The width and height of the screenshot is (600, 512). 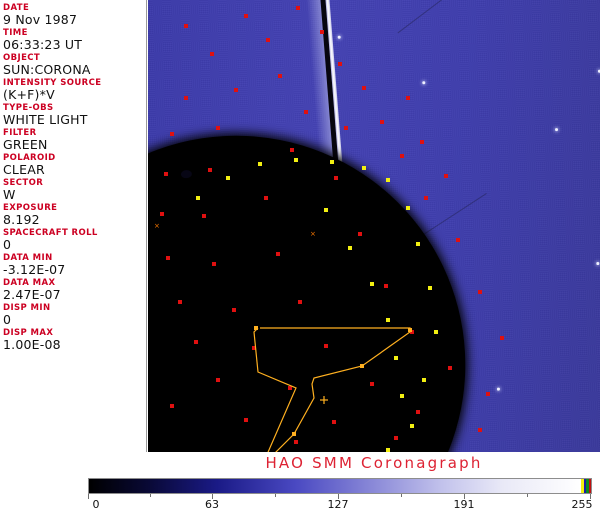 I want to click on colorbar-tick-label: 0, so click(x=96, y=504).